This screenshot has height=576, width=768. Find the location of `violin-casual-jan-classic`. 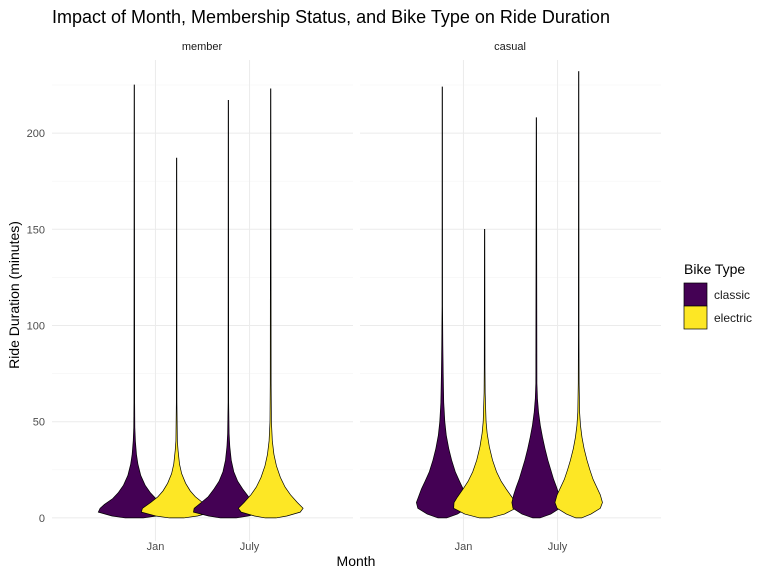

violin-casual-jan-classic is located at coordinates (442, 302).